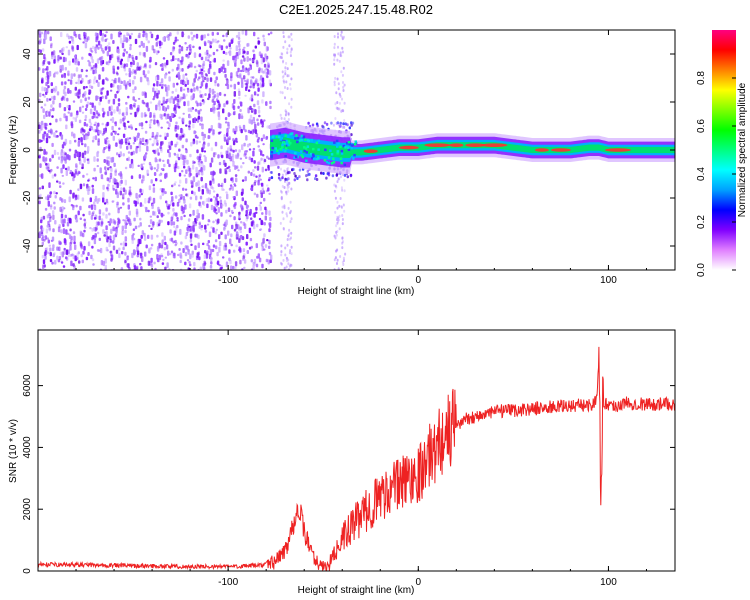  I want to click on heatmap-peak, so click(370, 151).